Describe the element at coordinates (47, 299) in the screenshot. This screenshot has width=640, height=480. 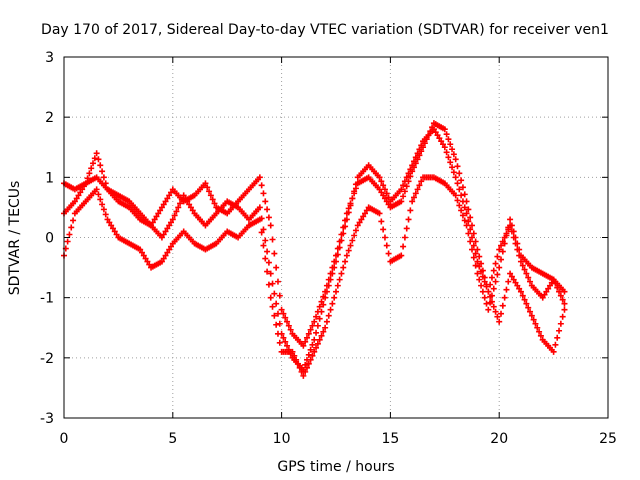
I see `y-tick-label: -1` at that location.